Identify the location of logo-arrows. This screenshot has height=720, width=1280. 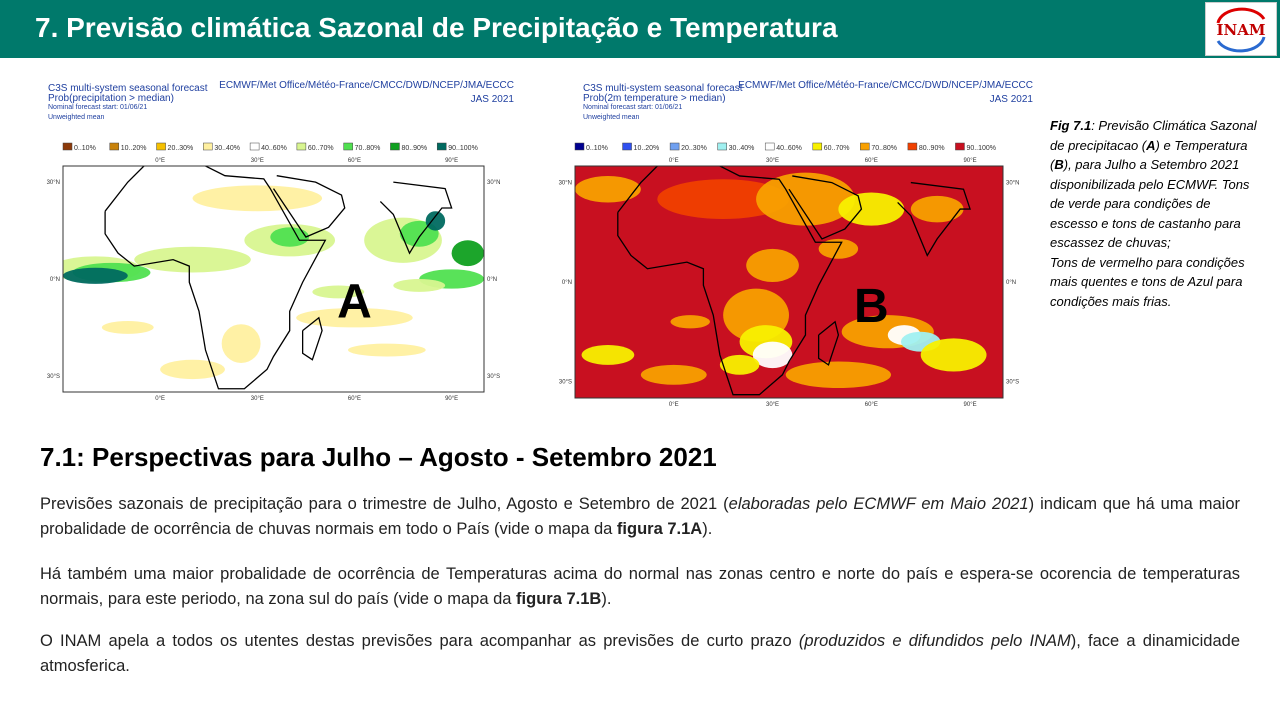
(1241, 30).